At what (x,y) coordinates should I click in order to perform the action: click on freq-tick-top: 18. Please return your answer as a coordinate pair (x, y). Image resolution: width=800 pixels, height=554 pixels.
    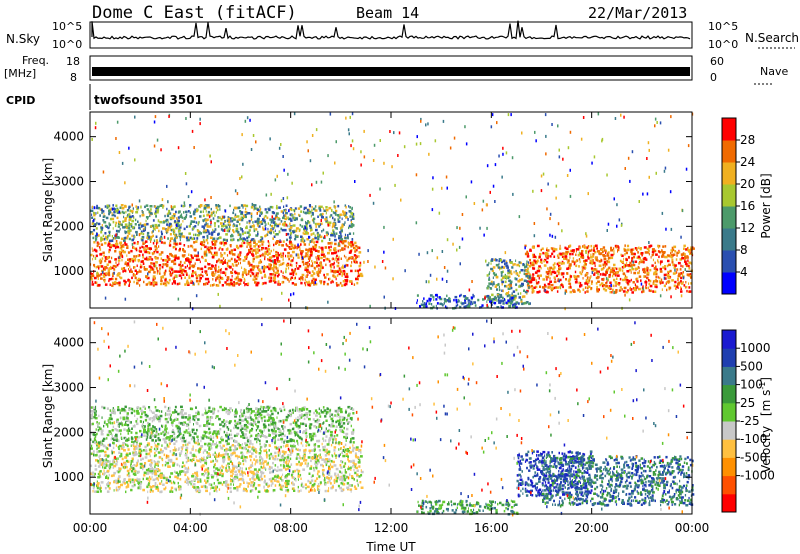
    Looking at the image, I should click on (73, 61).